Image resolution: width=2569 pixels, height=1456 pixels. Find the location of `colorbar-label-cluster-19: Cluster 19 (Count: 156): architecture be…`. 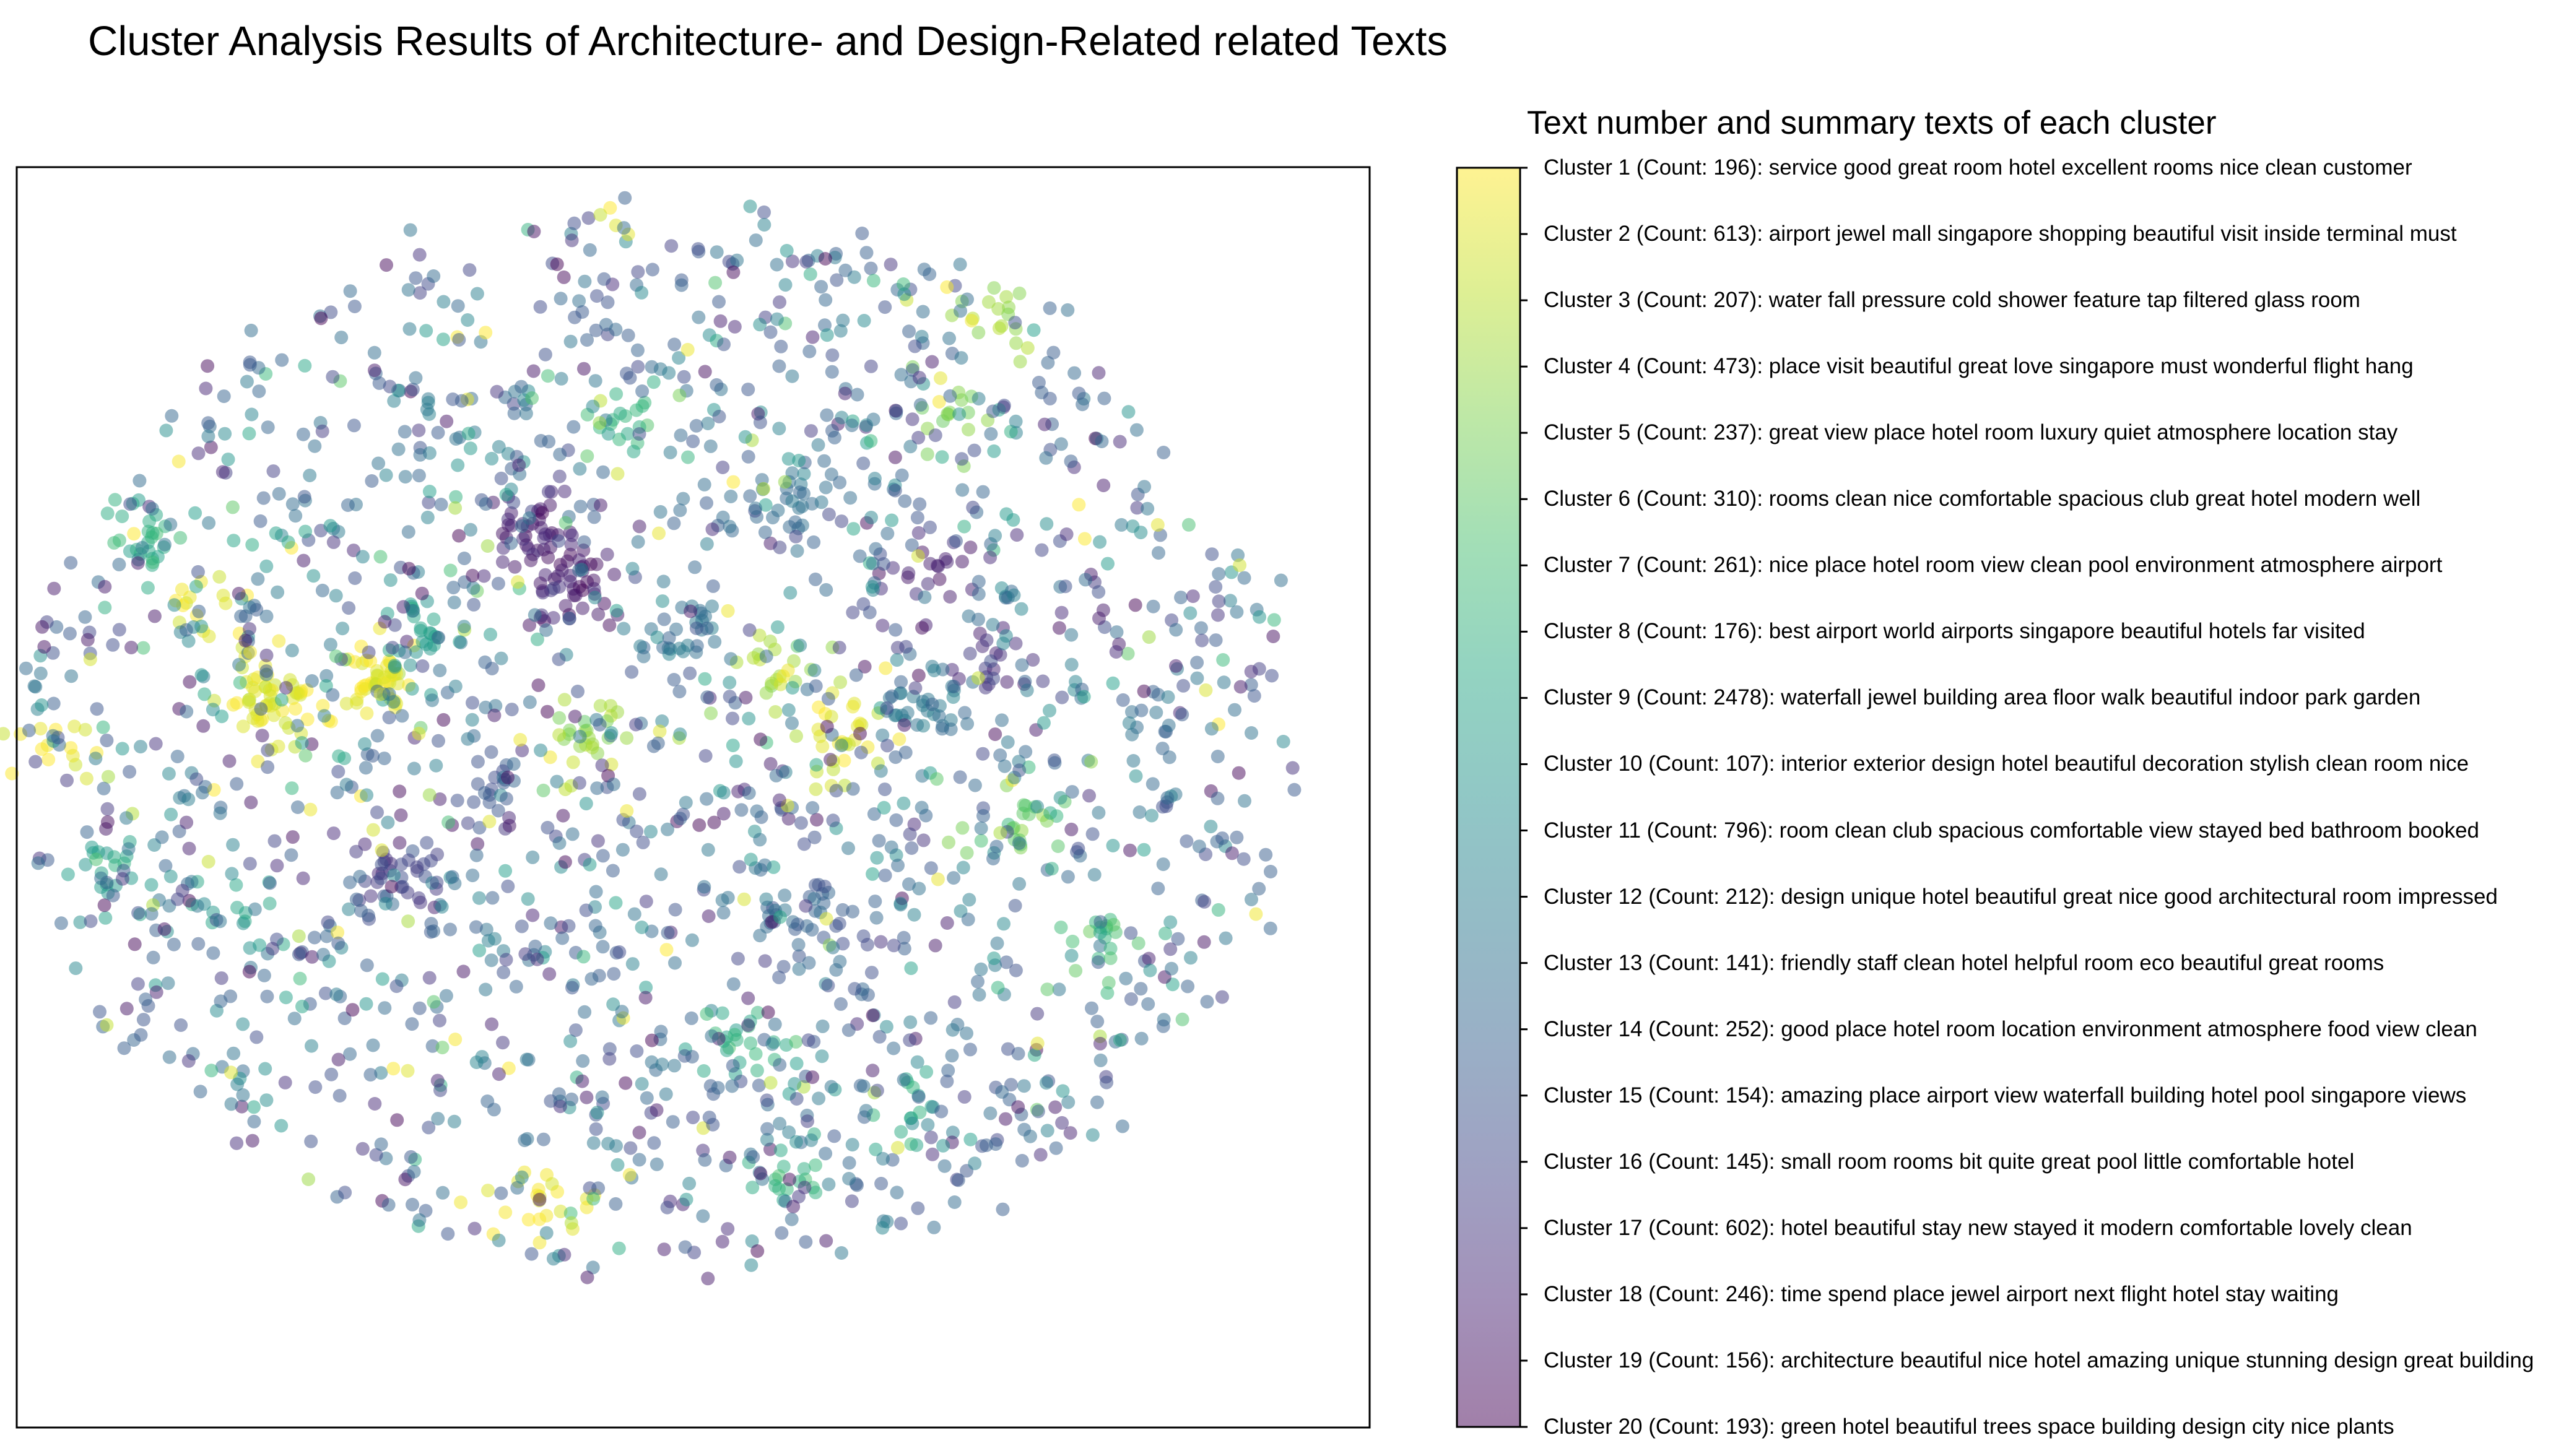

colorbar-label-cluster-19: Cluster 19 (Count: 156): architecture be… is located at coordinates (2039, 1360).